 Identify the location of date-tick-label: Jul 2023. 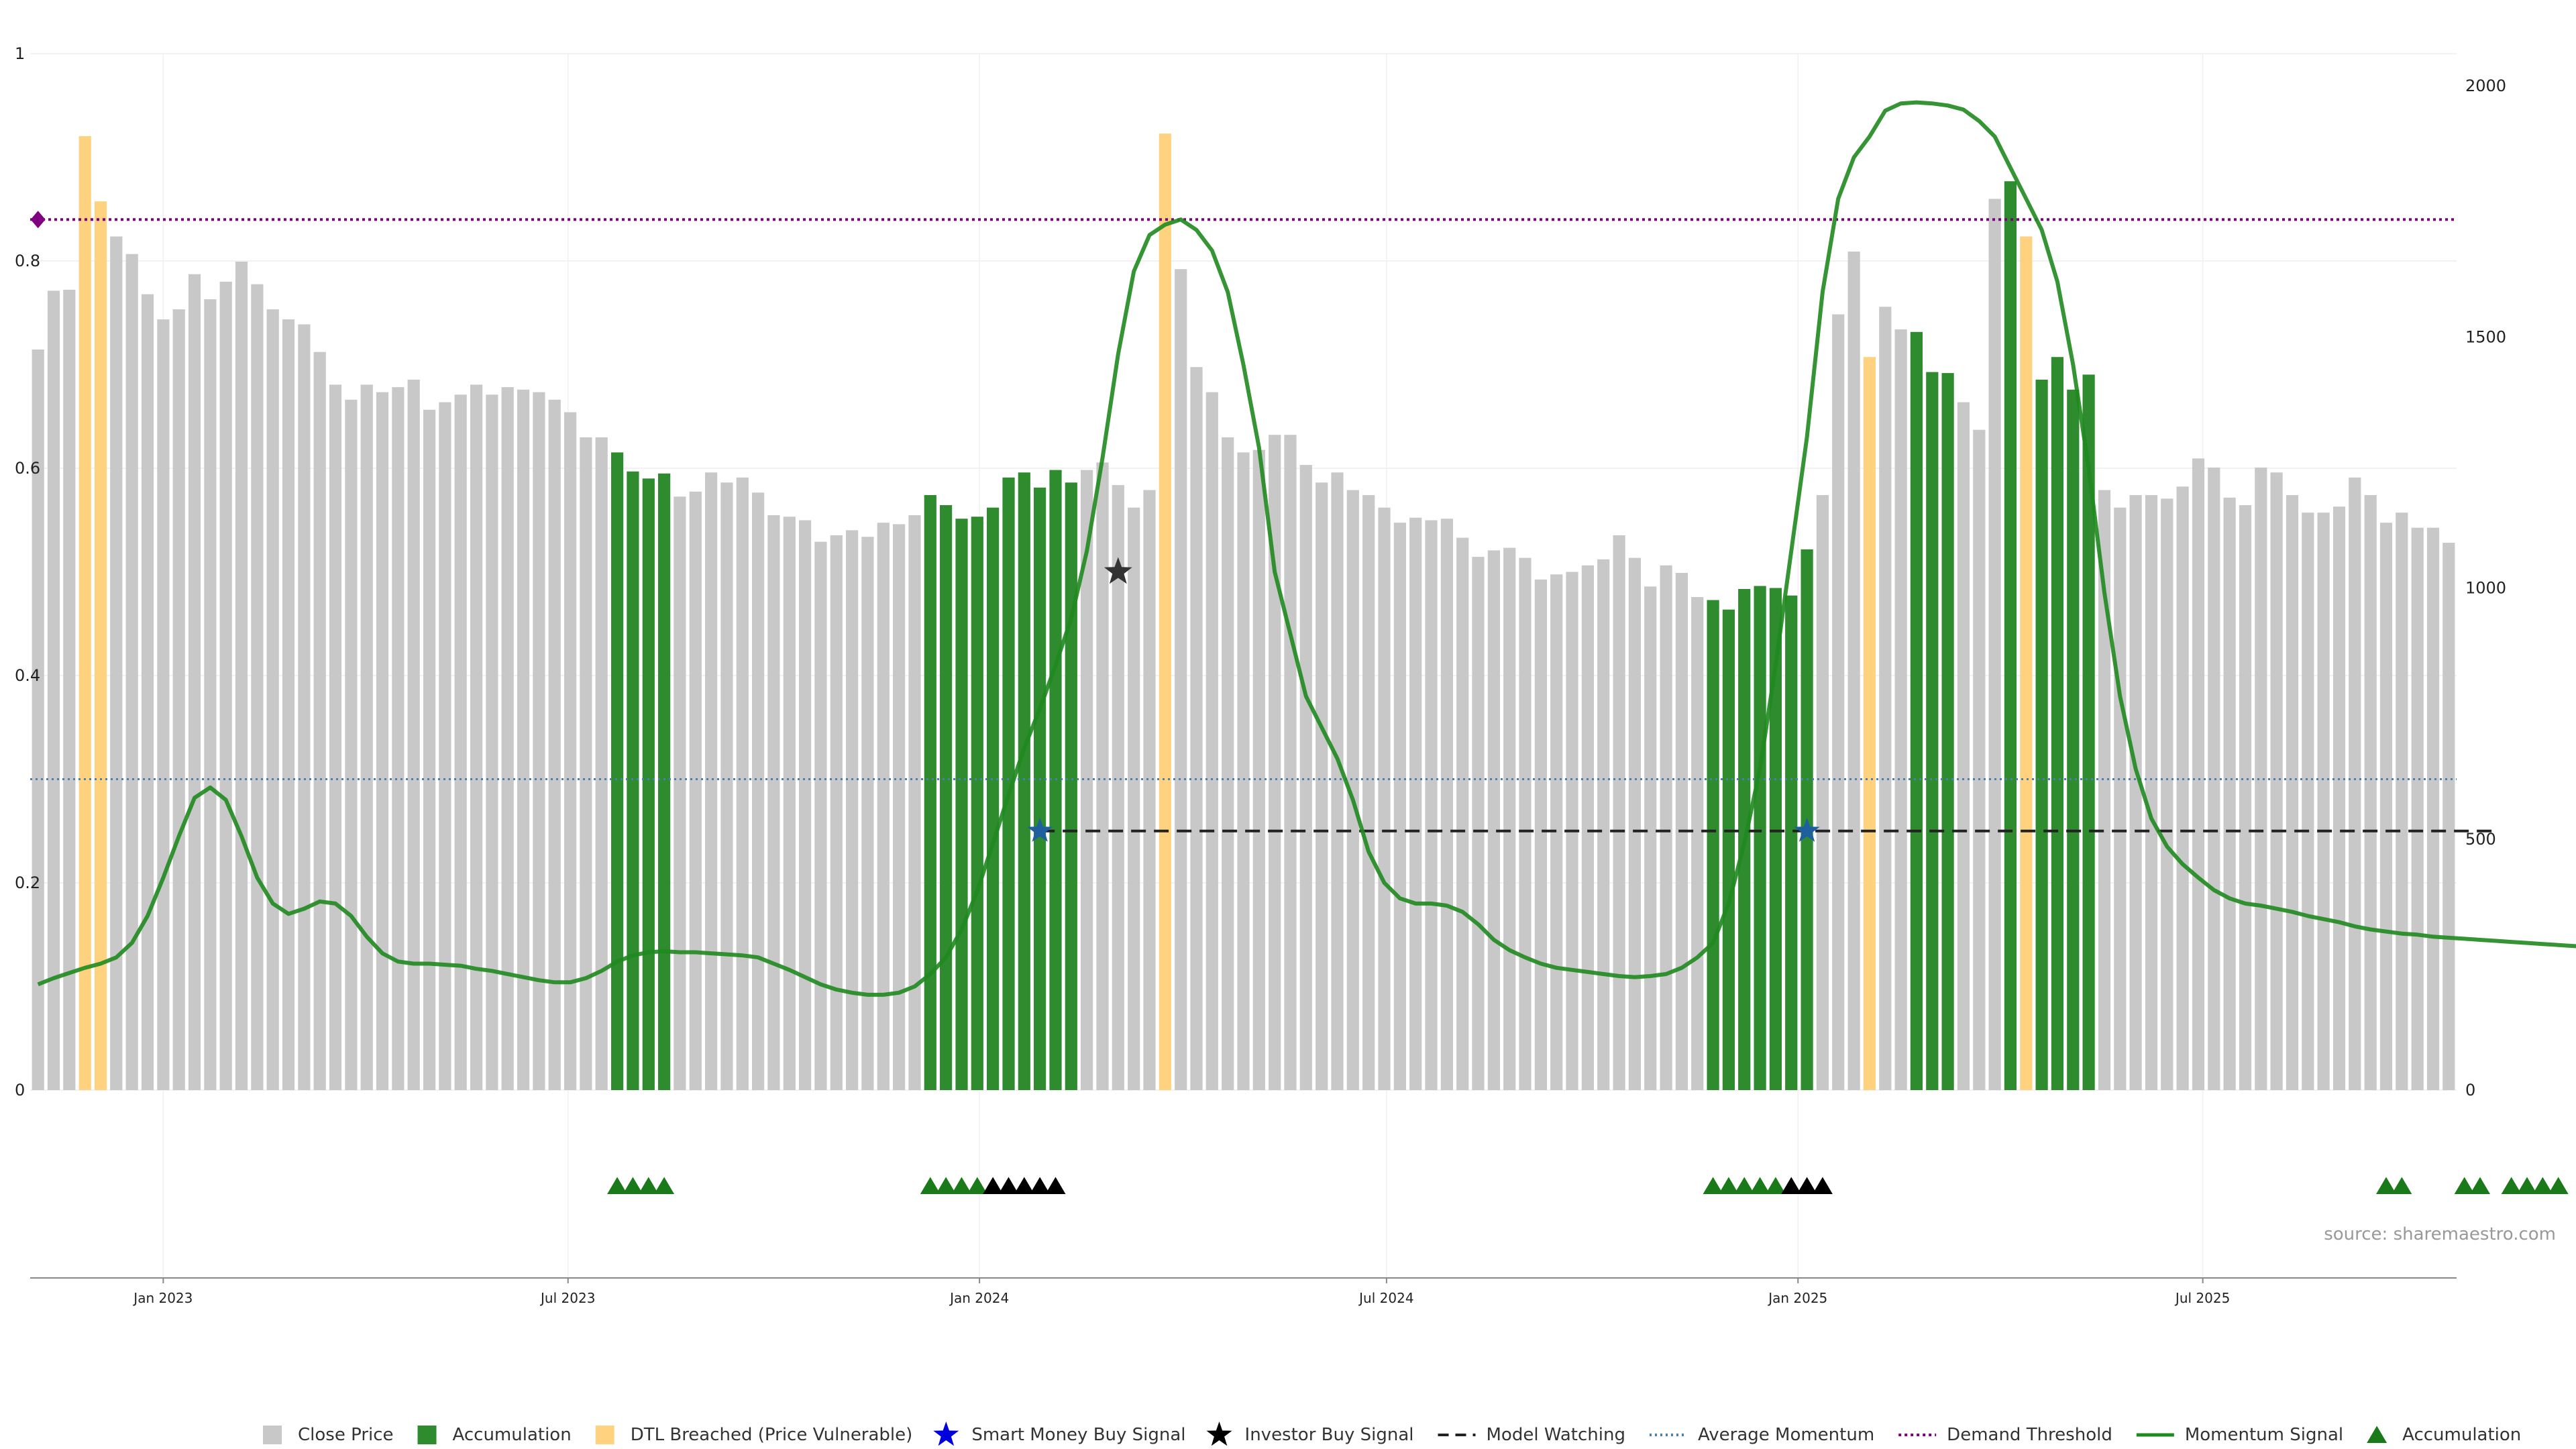
(567, 1298).